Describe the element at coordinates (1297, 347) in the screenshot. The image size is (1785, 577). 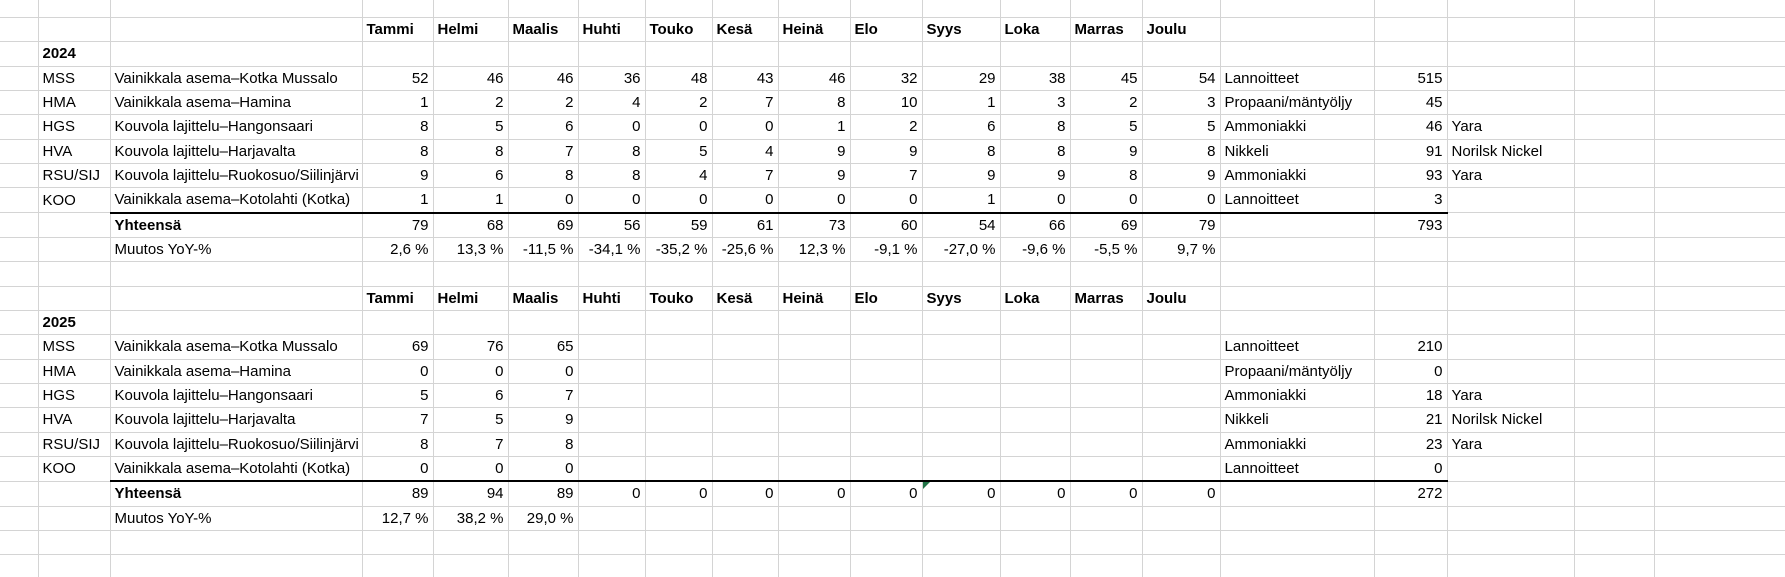
I see `commodity-cell: Lannoitteet` at that location.